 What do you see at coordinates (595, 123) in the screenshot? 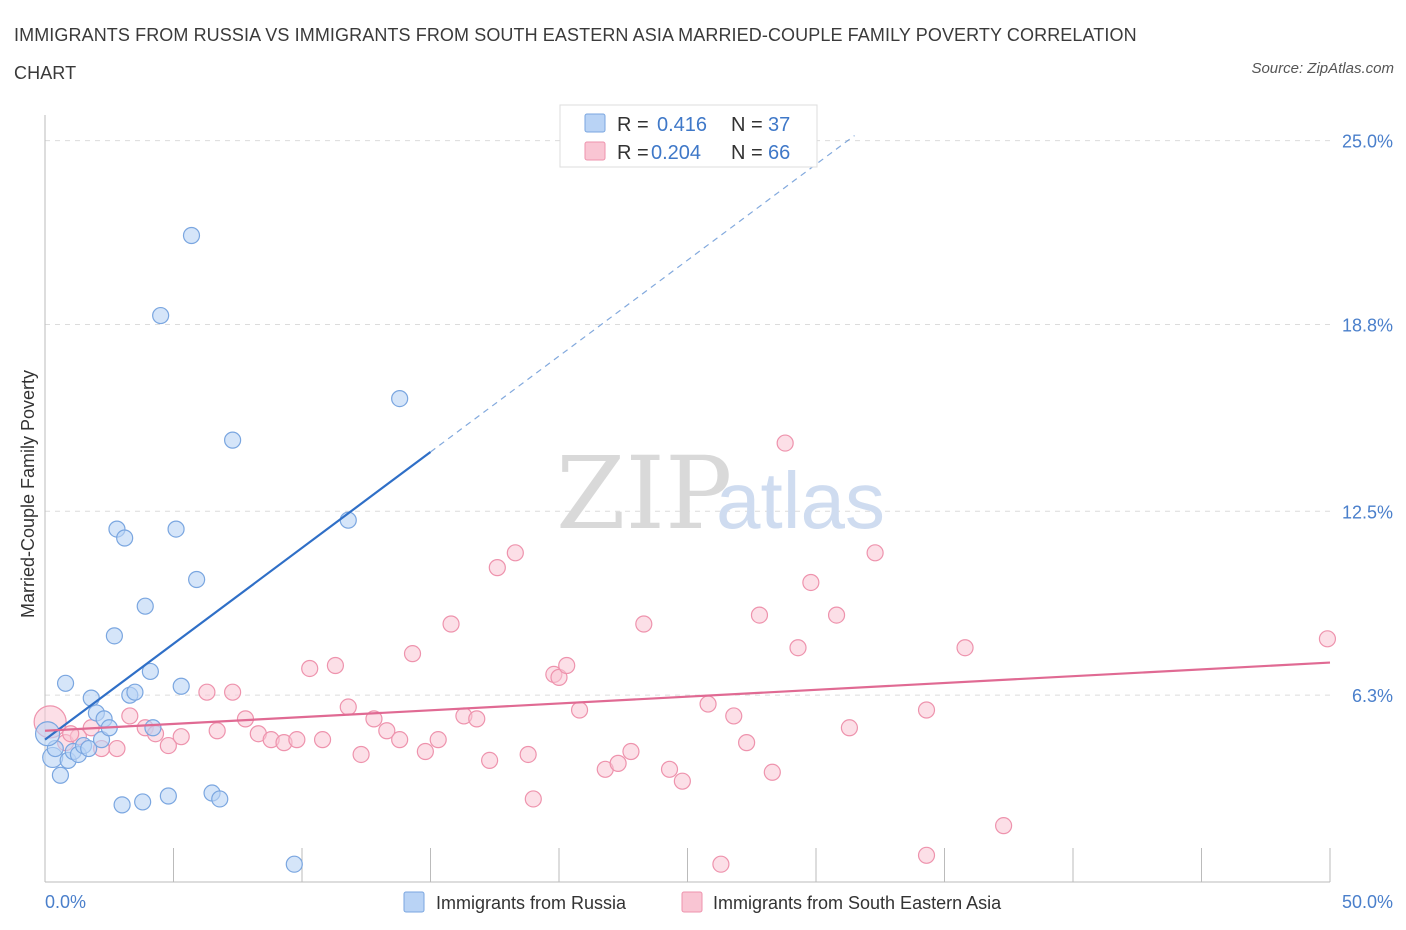
I see `legend-swatch-russia` at bounding box center [595, 123].